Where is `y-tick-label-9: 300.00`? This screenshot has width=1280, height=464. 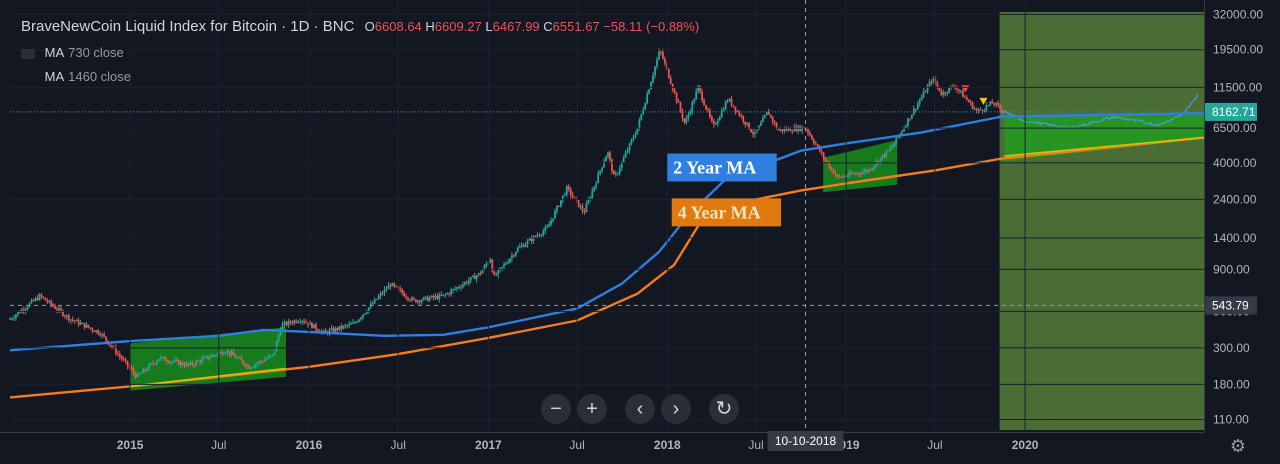 y-tick-label-9: 300.00 is located at coordinates (1231, 348).